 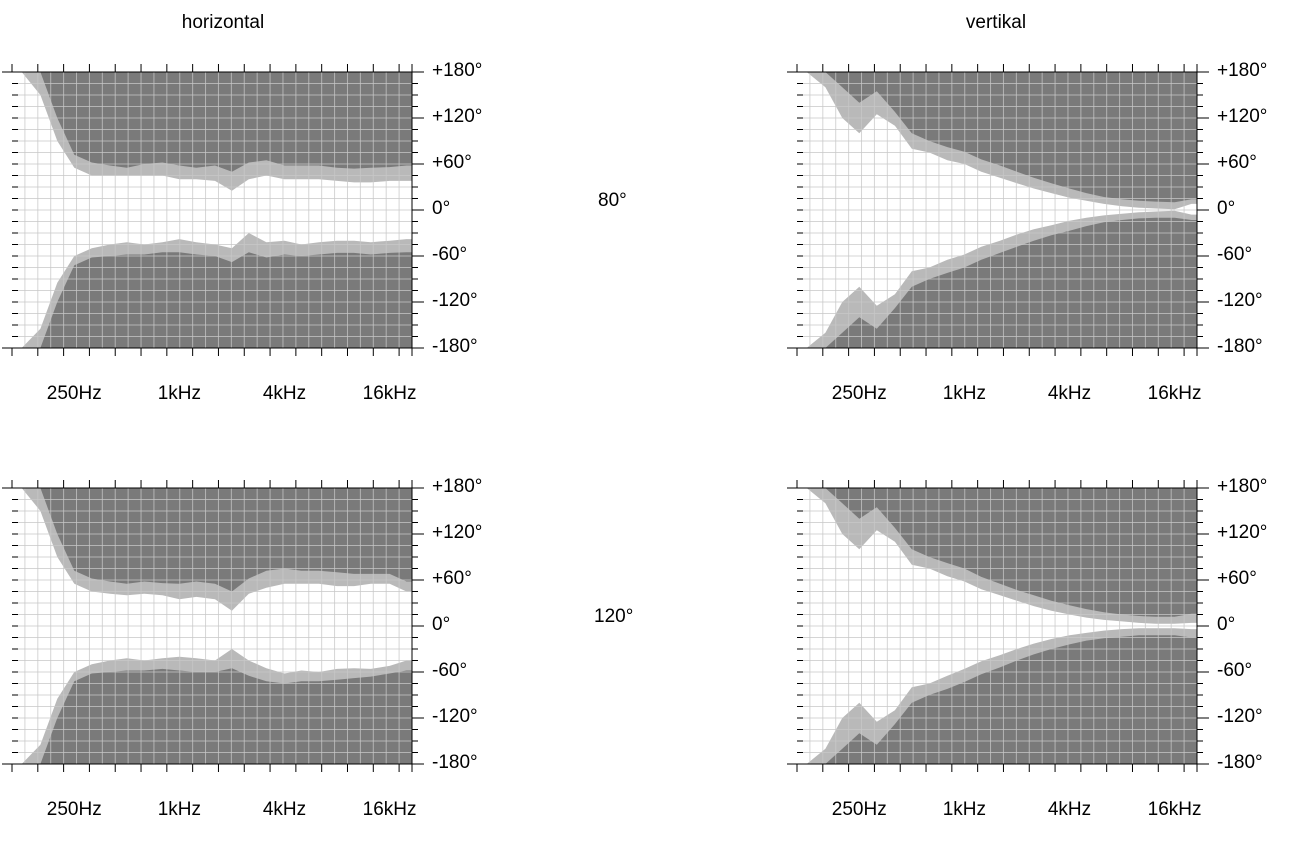 What do you see at coordinates (996, 22) in the screenshot?
I see `column-title-vertikal: vertikal` at bounding box center [996, 22].